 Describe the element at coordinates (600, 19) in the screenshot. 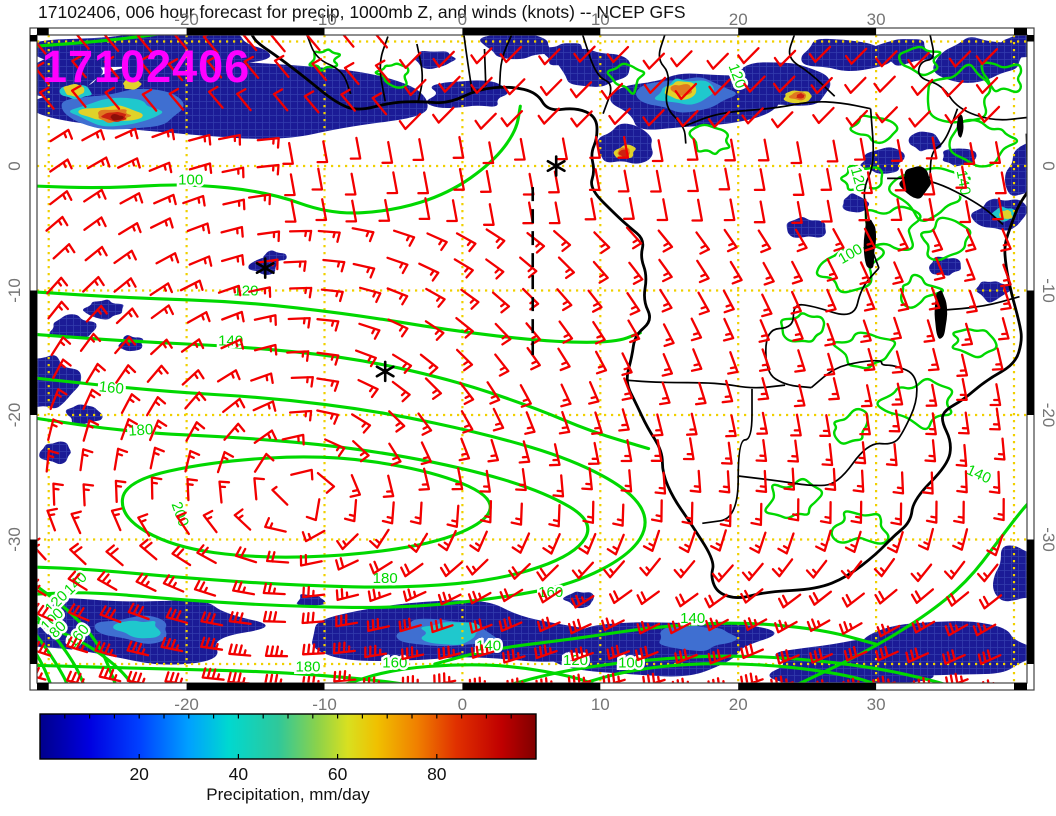

I see `axis-tick-label-top: 10` at that location.